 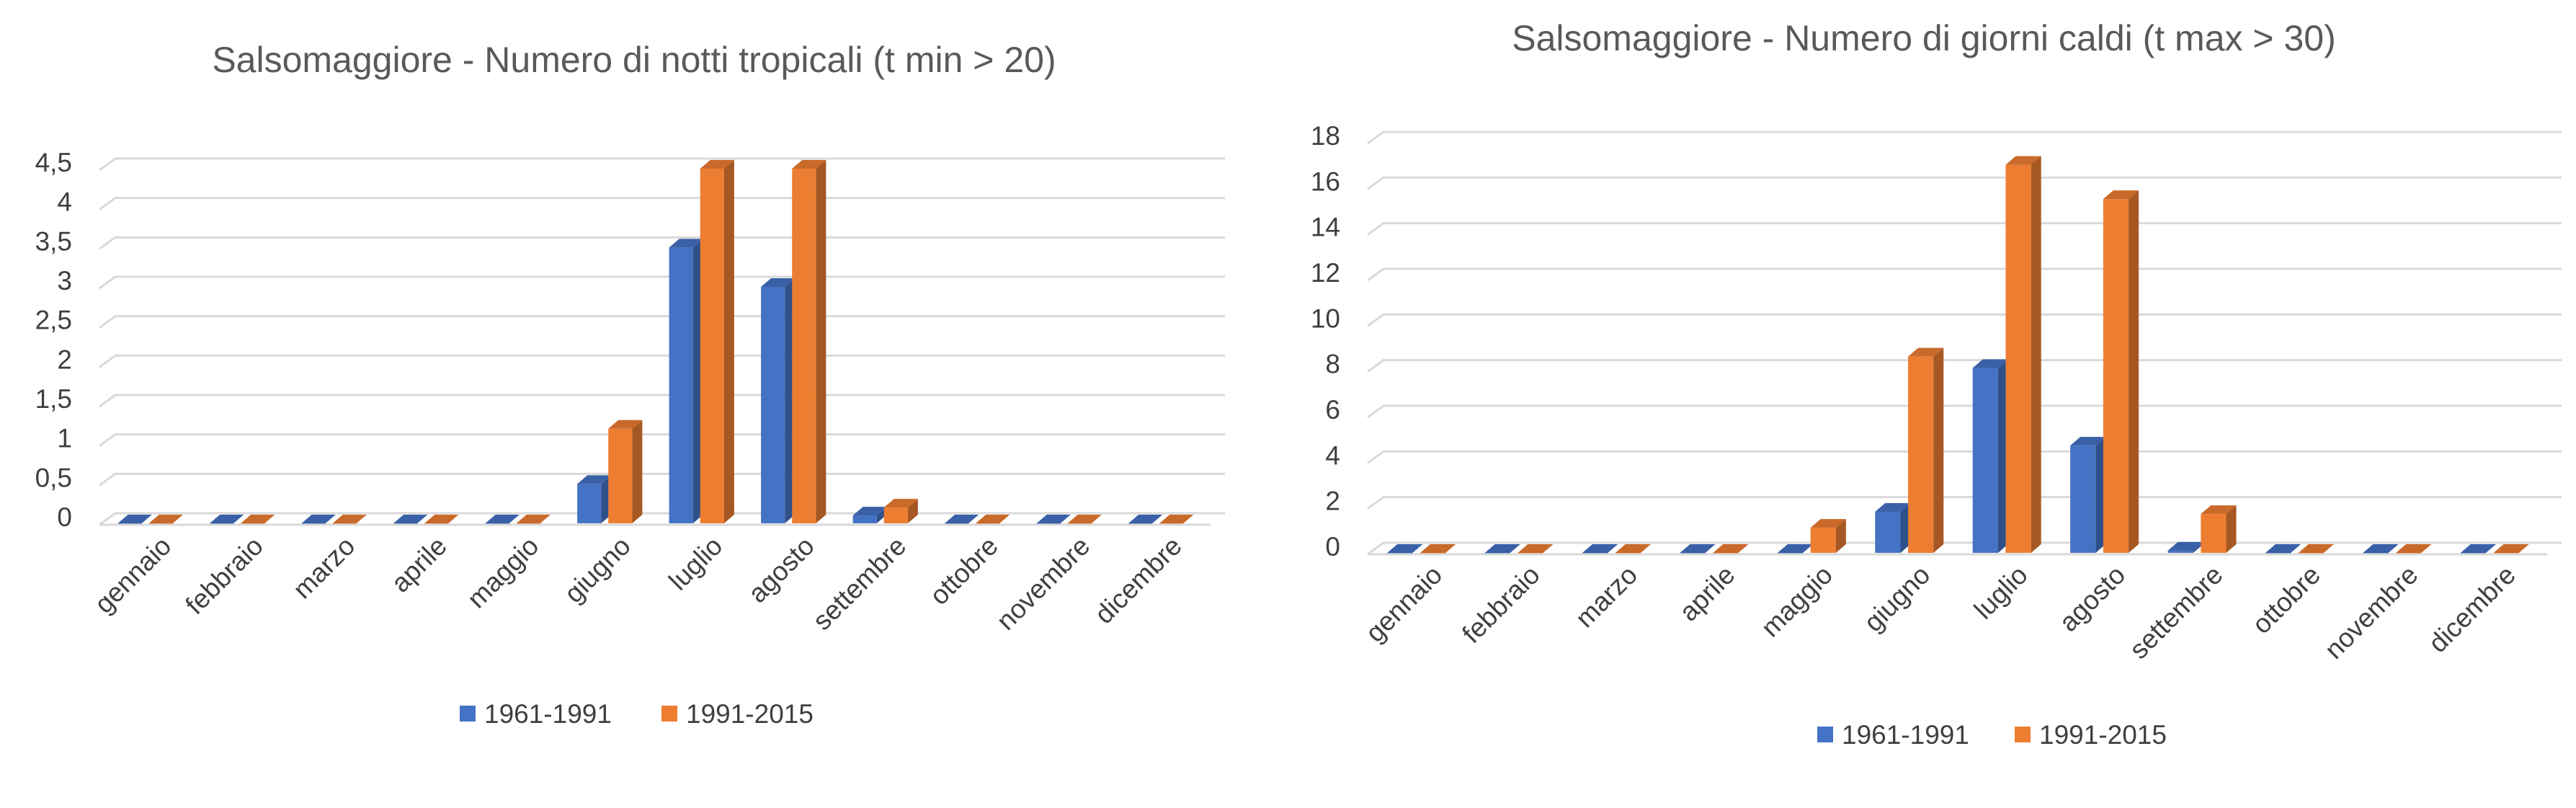 What do you see at coordinates (1905, 735) in the screenshot?
I see `legend-label: 1961-1991` at bounding box center [1905, 735].